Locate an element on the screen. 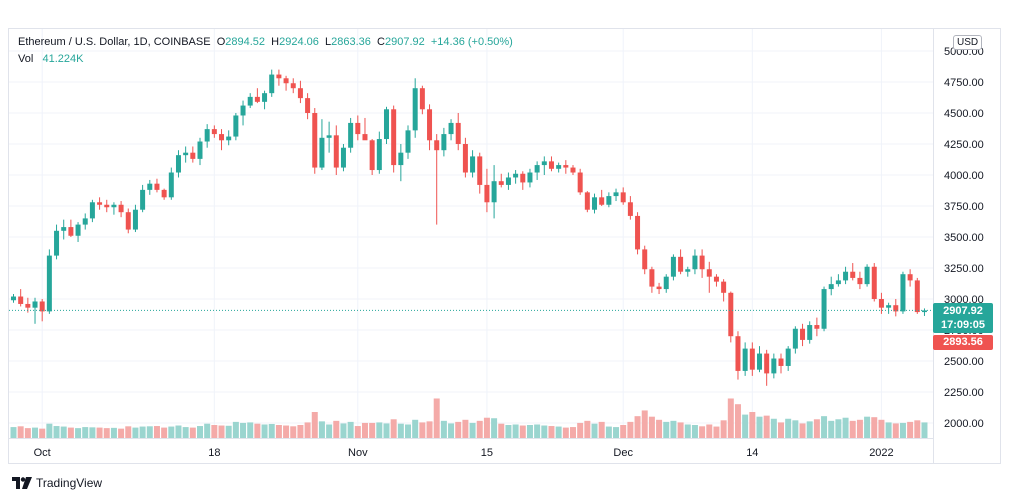 The width and height of the screenshot is (1012, 501). last-price-value: 2907.92 is located at coordinates (963, 311).